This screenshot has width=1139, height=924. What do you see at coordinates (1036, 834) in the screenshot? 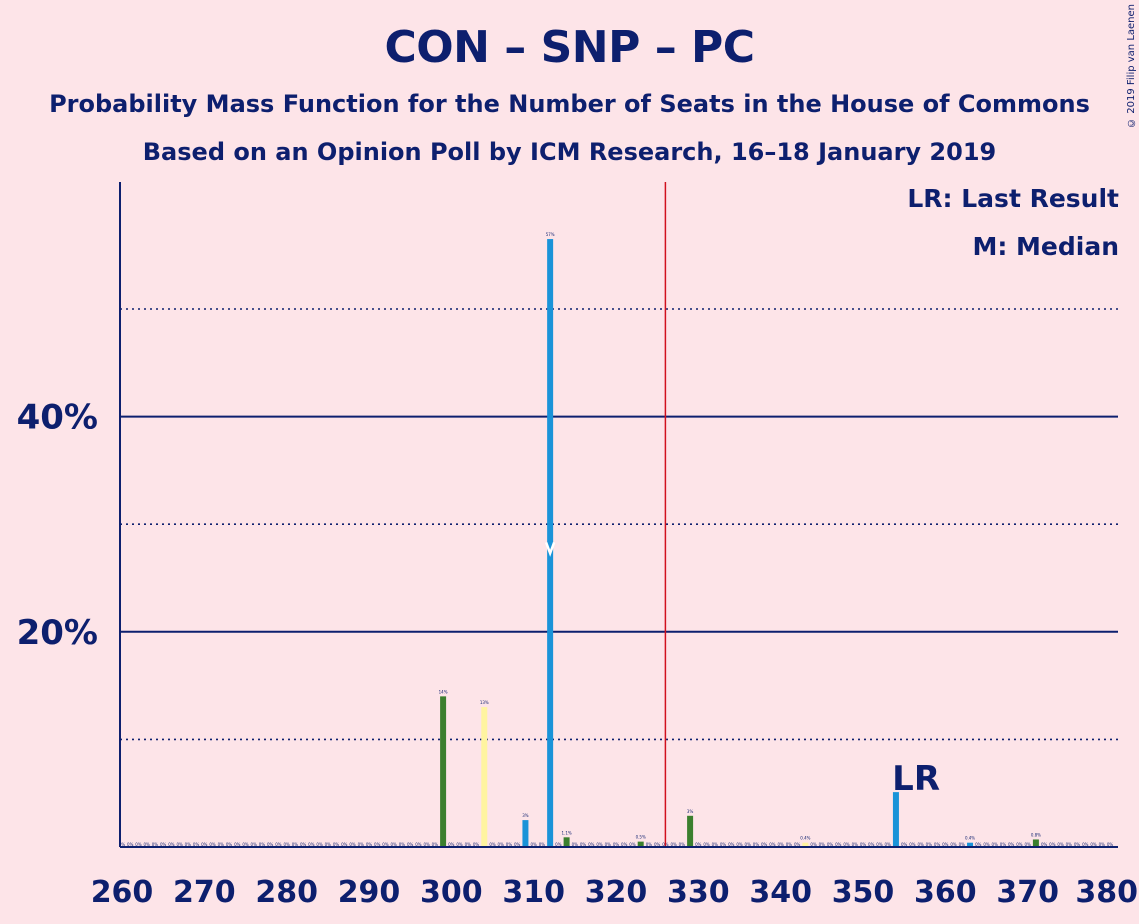
I see `bar-value-label: 0.8%` at bounding box center [1036, 834].